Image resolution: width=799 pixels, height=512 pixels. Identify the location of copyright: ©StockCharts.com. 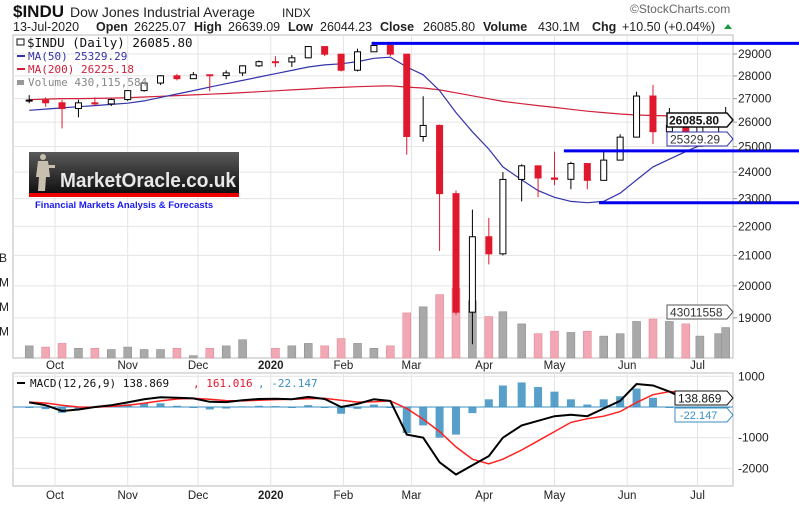
(680, 9).